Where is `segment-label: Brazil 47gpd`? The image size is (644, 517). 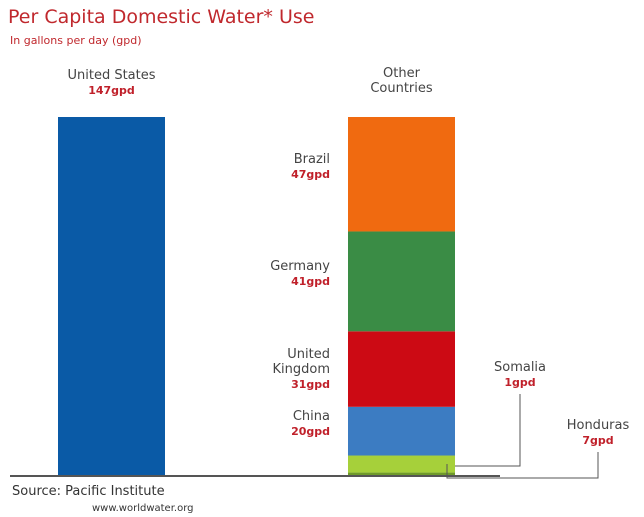 segment-label: Brazil 47gpd is located at coordinates (284, 167).